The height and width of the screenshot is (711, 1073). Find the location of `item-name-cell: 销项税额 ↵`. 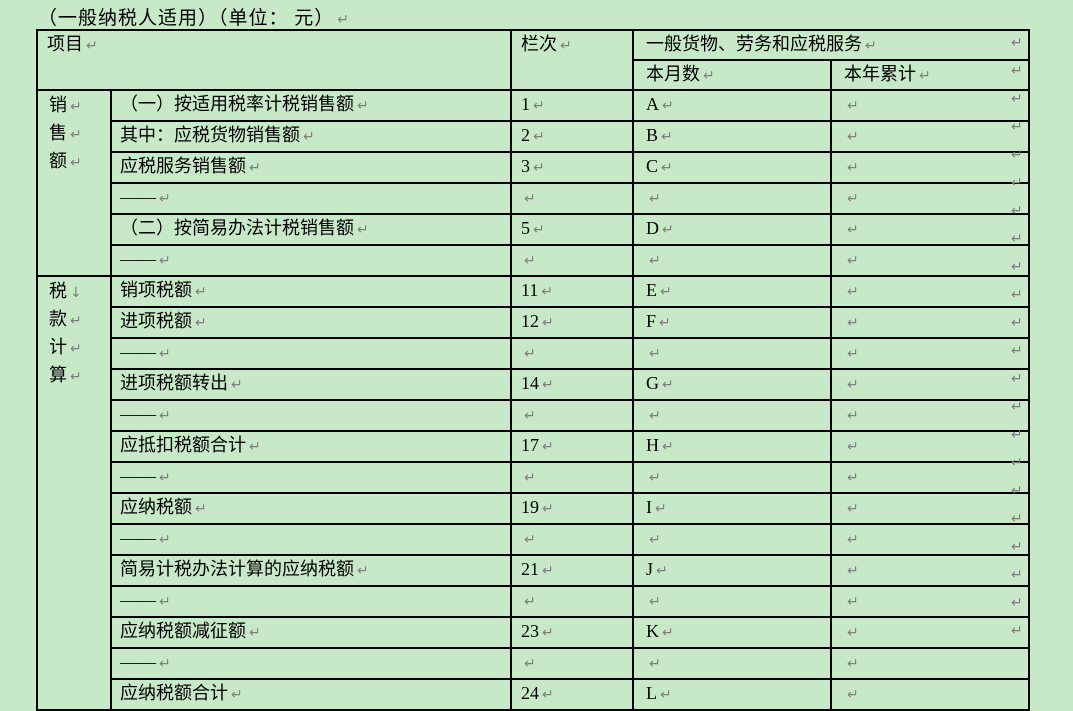

item-name-cell: 销项税额 ↵ is located at coordinates (311, 291).